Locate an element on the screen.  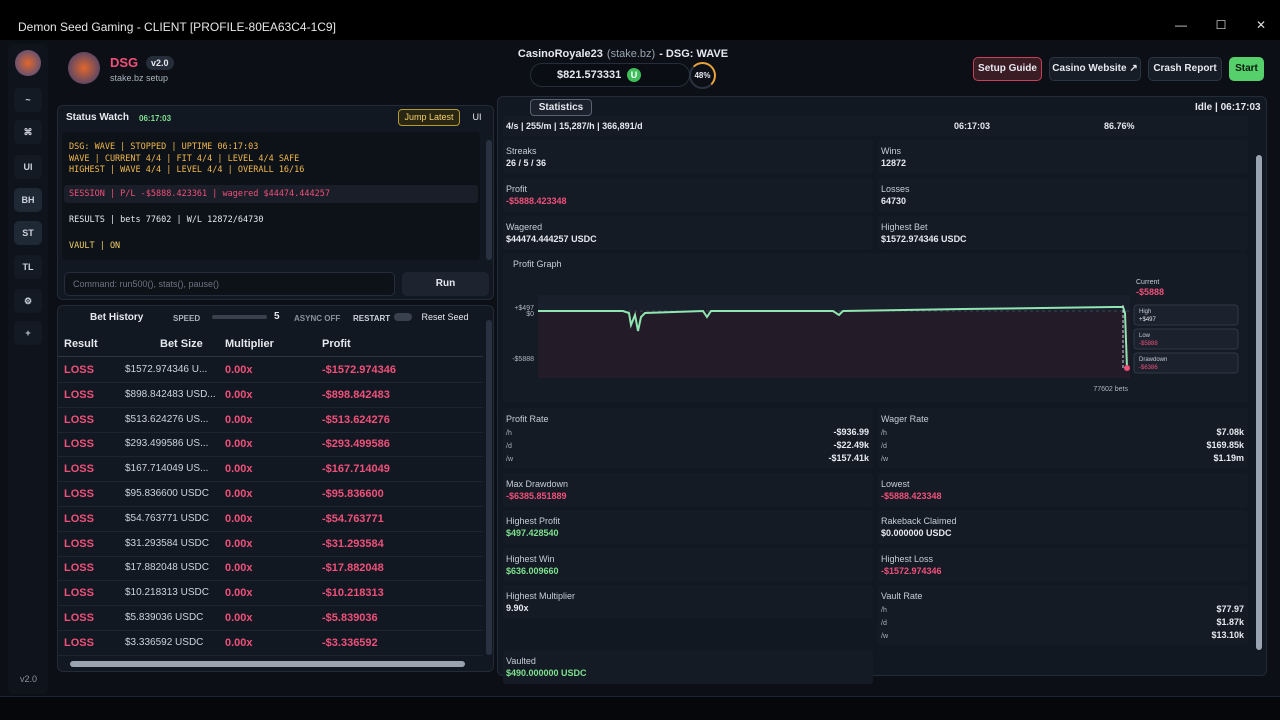
bet-cell: $3.336592 USDC is located at coordinates (164, 642).